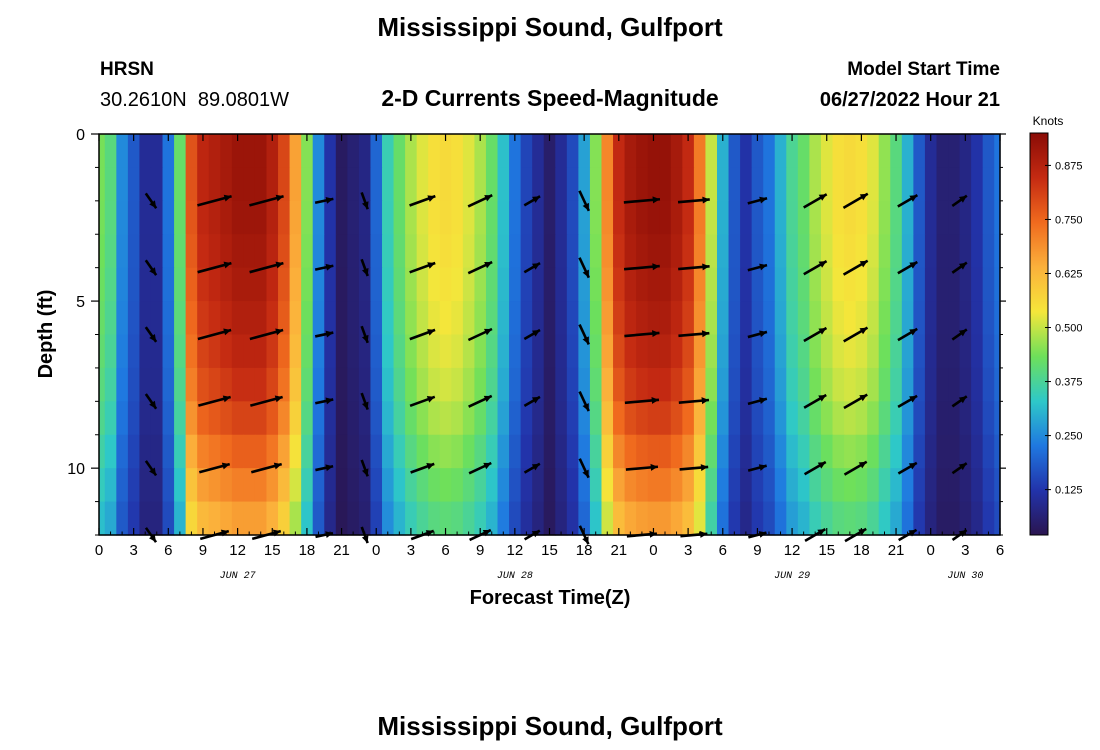 The width and height of the screenshot is (1100, 750). Describe the element at coordinates (1039, 334) in the screenshot. I see `colorbar` at that location.